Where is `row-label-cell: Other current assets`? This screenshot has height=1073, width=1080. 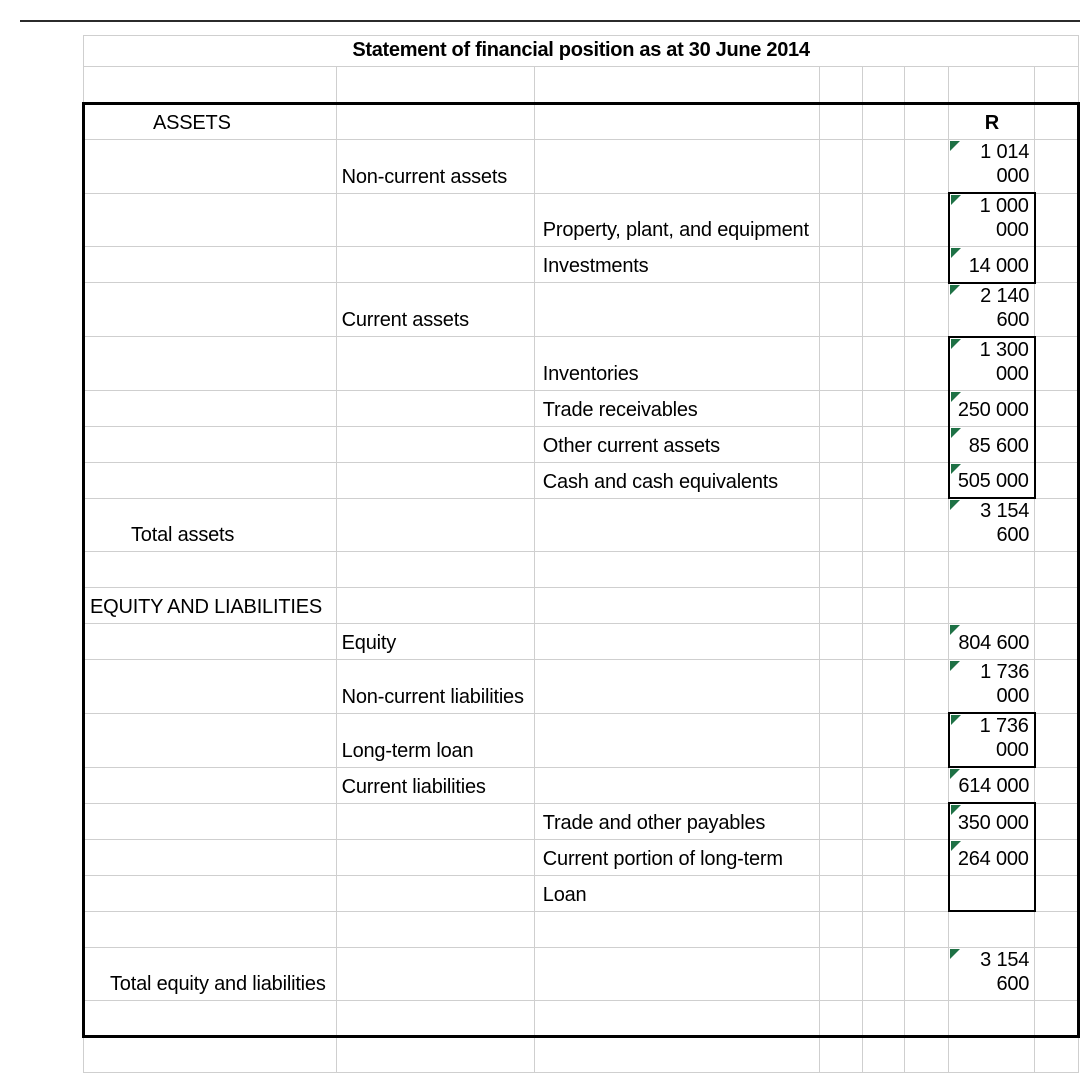
row-label-cell: Other current assets is located at coordinates (676, 444).